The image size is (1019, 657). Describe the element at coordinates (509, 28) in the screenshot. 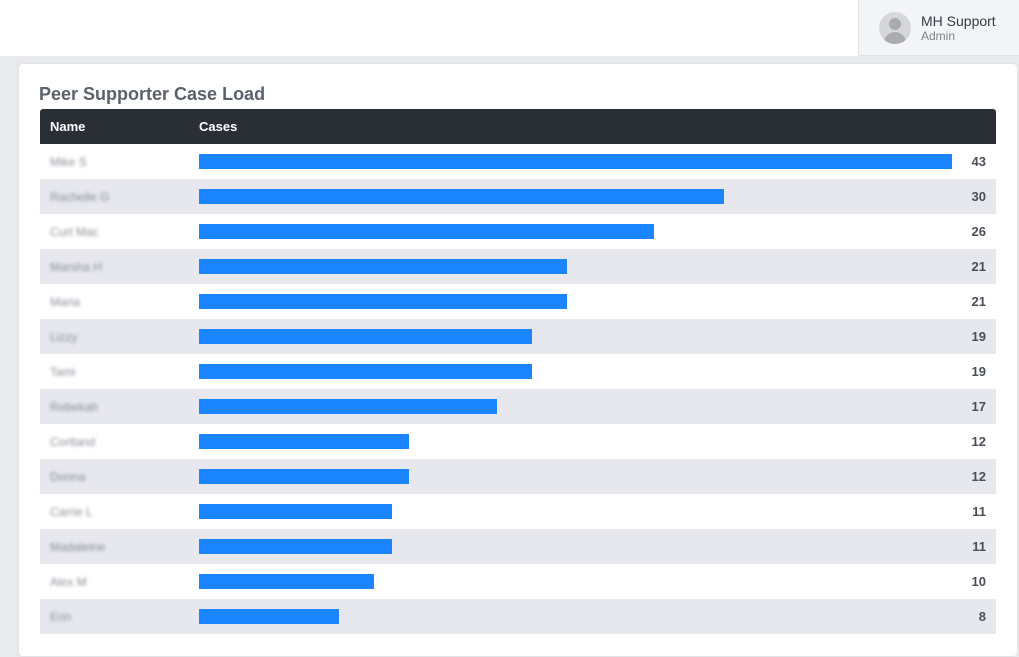

I see `top-bar: MH Support Admin` at that location.